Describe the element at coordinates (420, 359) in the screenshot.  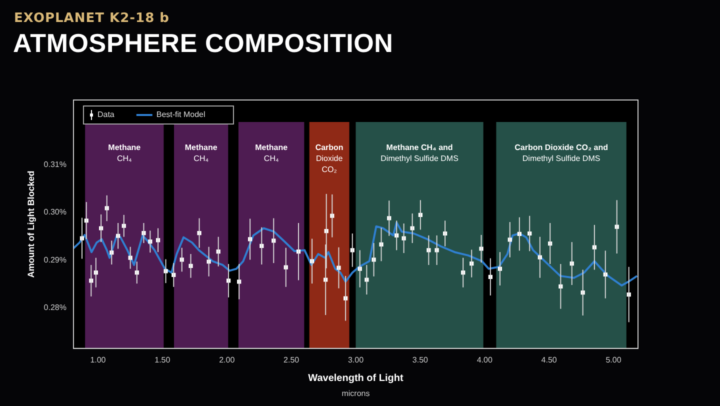
I see `x-tick-label: 3.50` at that location.